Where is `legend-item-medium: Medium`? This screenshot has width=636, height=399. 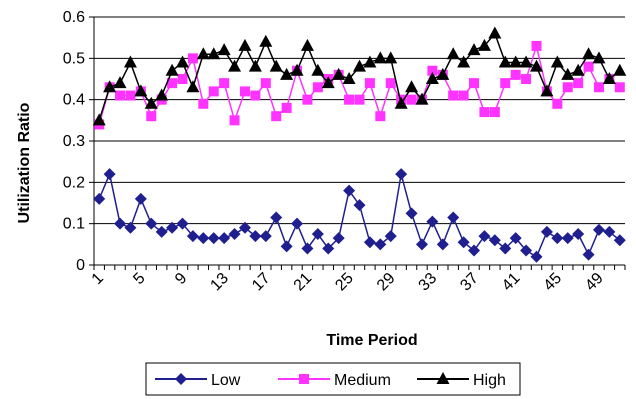 legend-item-medium: Medium is located at coordinates (334, 380).